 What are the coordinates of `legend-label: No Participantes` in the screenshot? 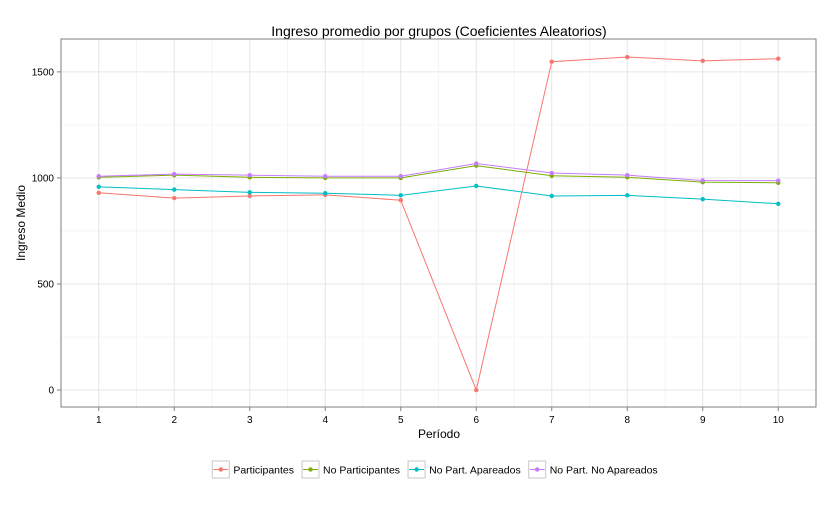 It's located at (361, 470).